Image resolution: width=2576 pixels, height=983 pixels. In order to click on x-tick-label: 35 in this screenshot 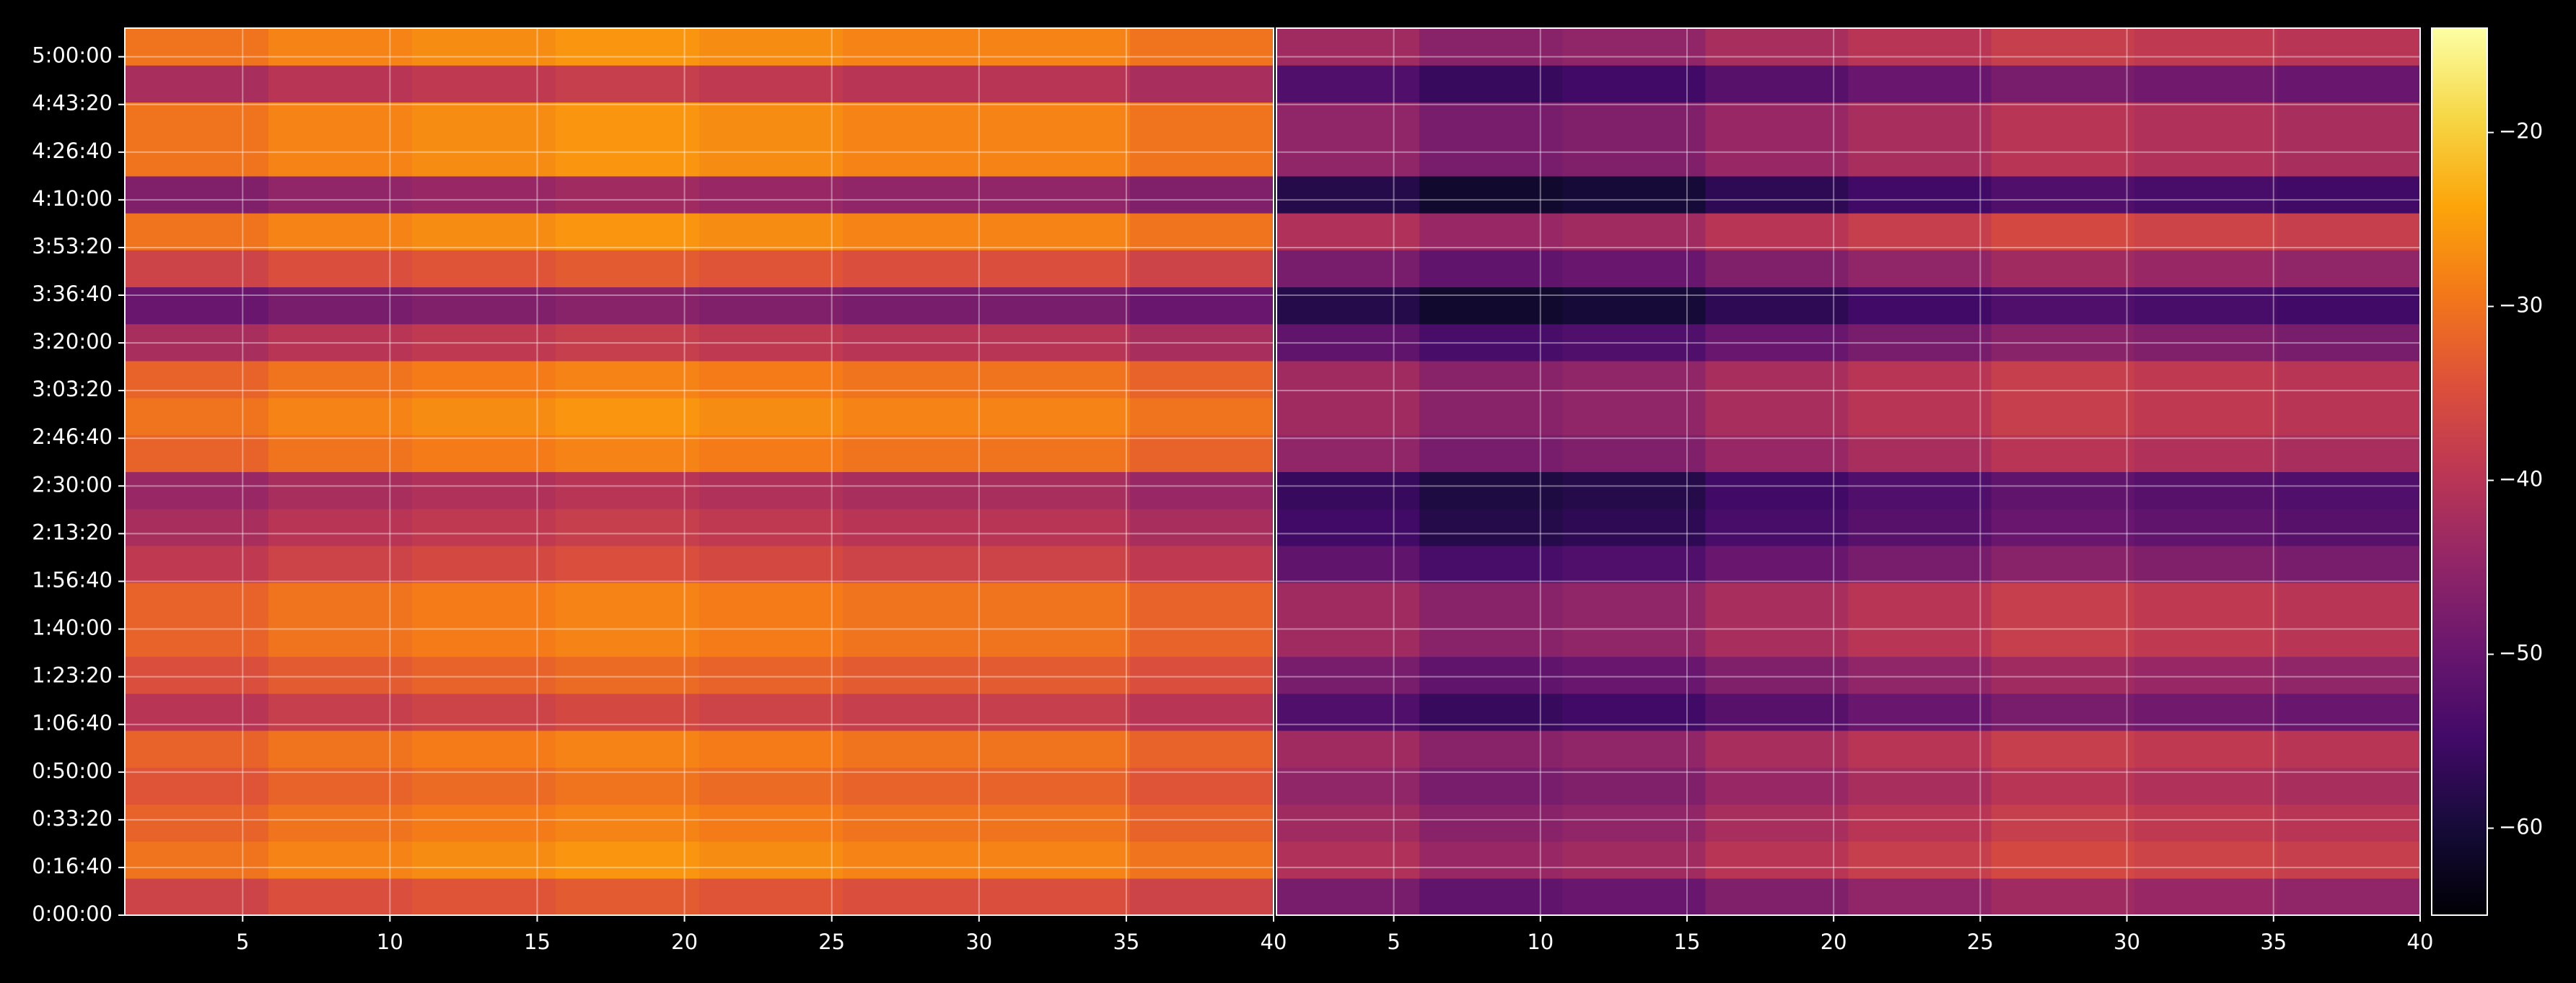, I will do `click(2273, 942)`.